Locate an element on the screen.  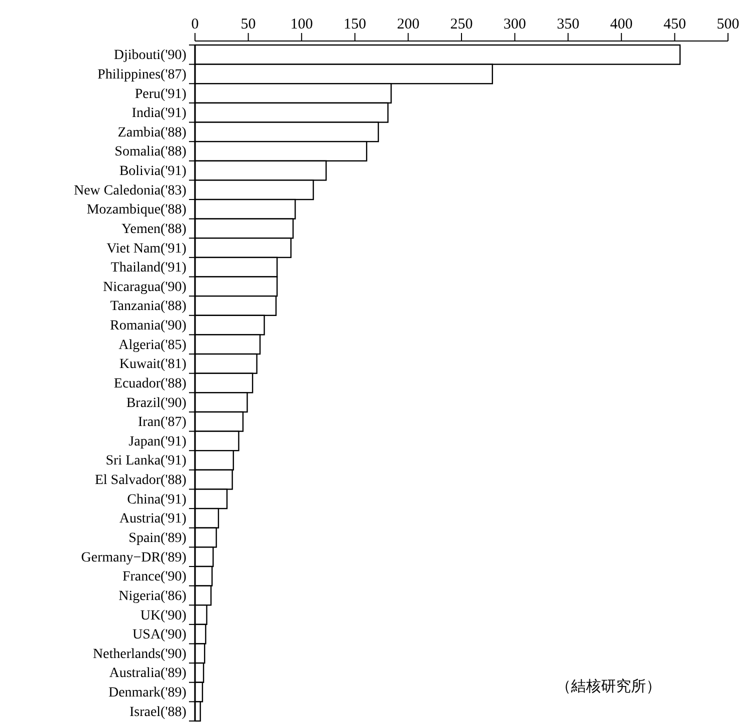
y-tick-label: Romania('90) is located at coordinates (148, 326).